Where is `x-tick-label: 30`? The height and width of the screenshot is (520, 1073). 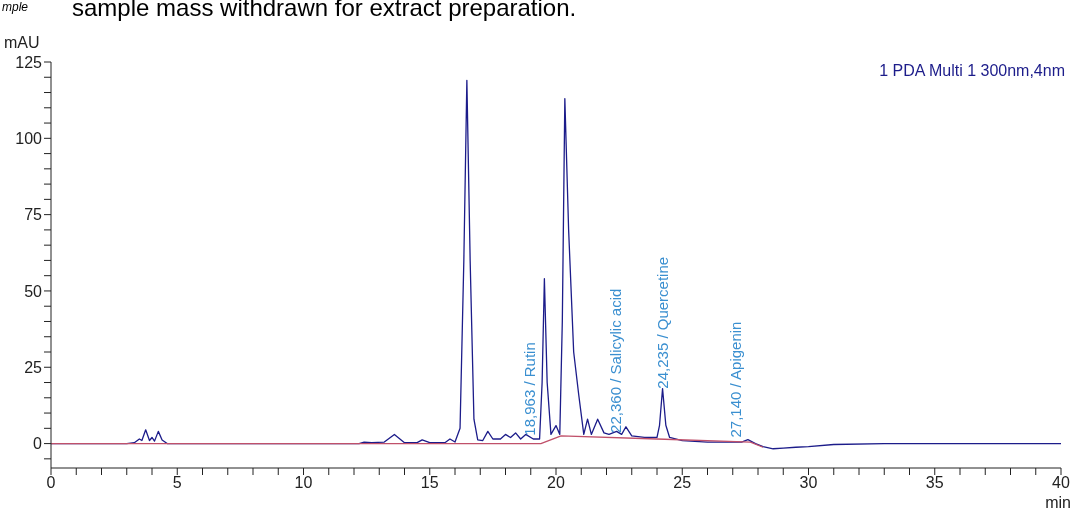
x-tick-label: 30 is located at coordinates (808, 483).